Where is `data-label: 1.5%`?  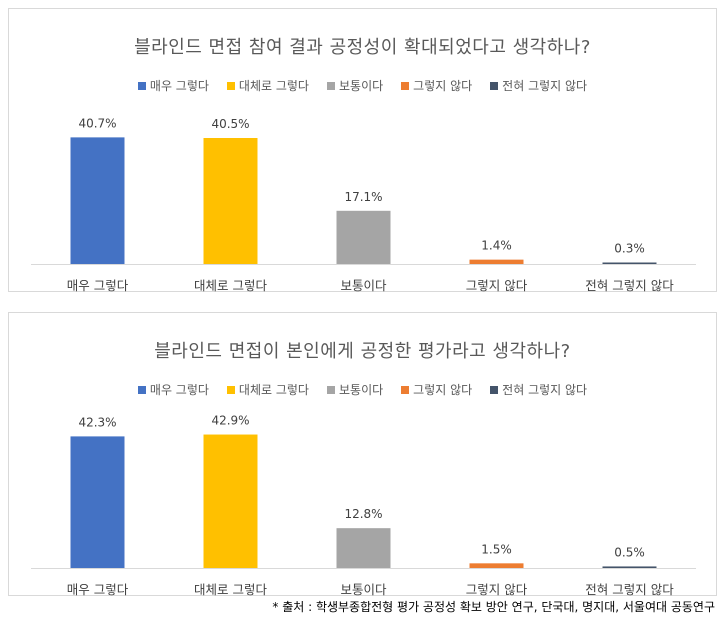
data-label: 1.5% is located at coordinates (496, 549).